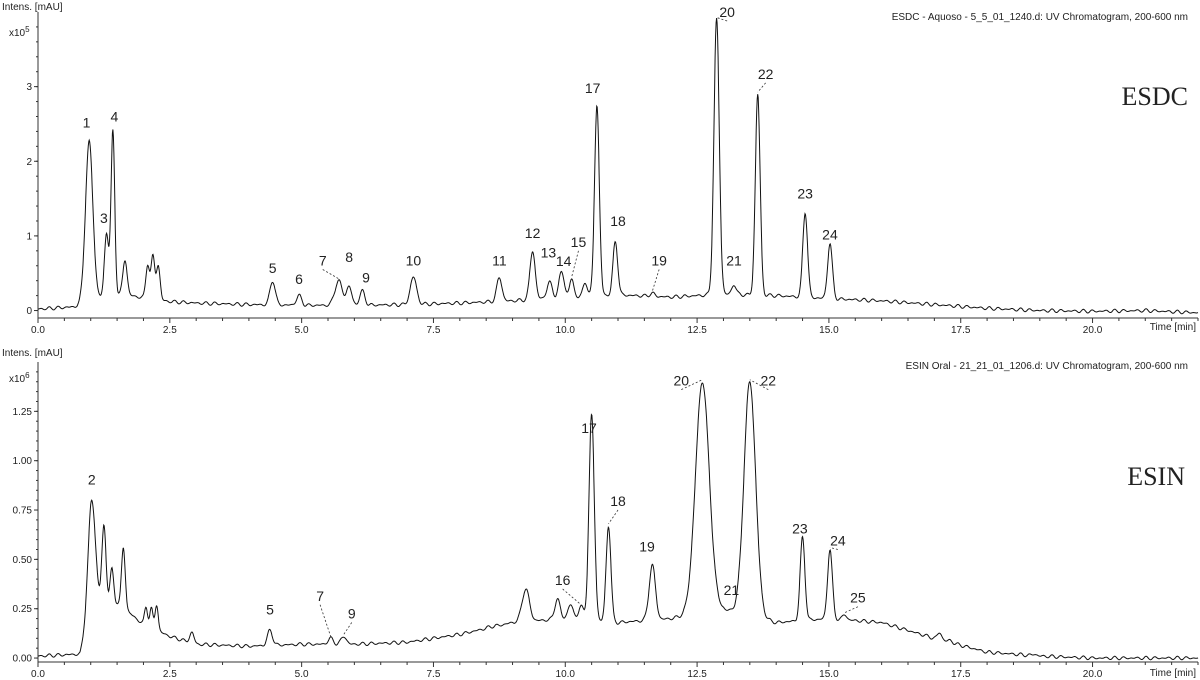 This screenshot has height=680, width=1200. Describe the element at coordinates (29, 311) in the screenshot. I see `y-tick-label: 0` at that location.